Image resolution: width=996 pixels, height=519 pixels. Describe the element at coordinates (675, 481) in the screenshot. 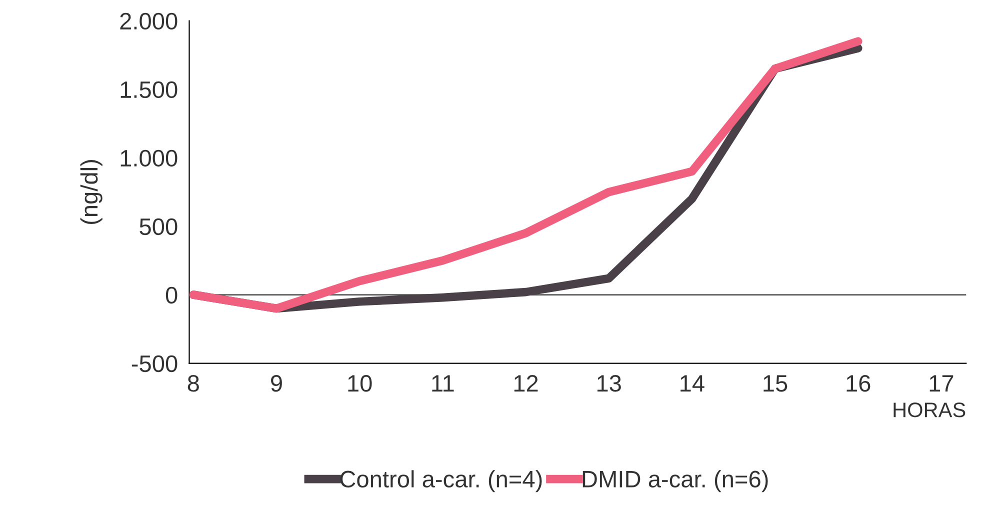

I see `legend-label: DMID a-car. (n=6)` at that location.